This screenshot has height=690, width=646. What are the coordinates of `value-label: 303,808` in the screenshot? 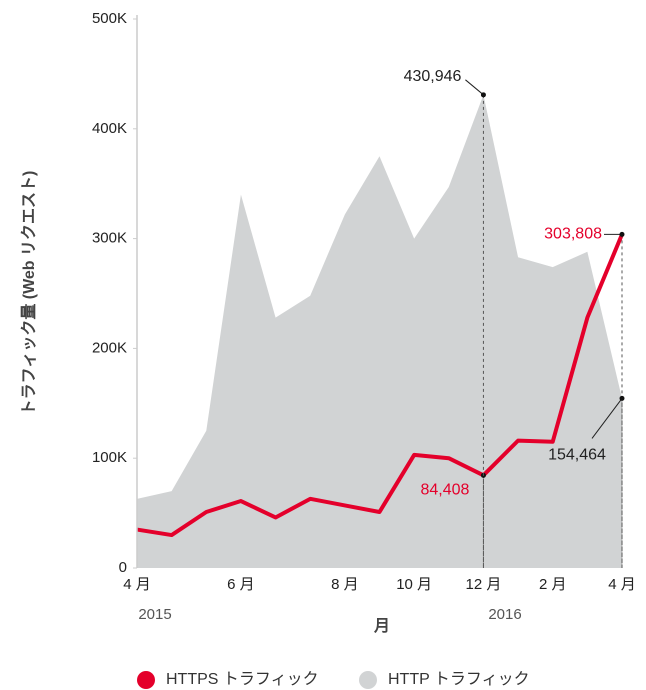 It's located at (573, 234).